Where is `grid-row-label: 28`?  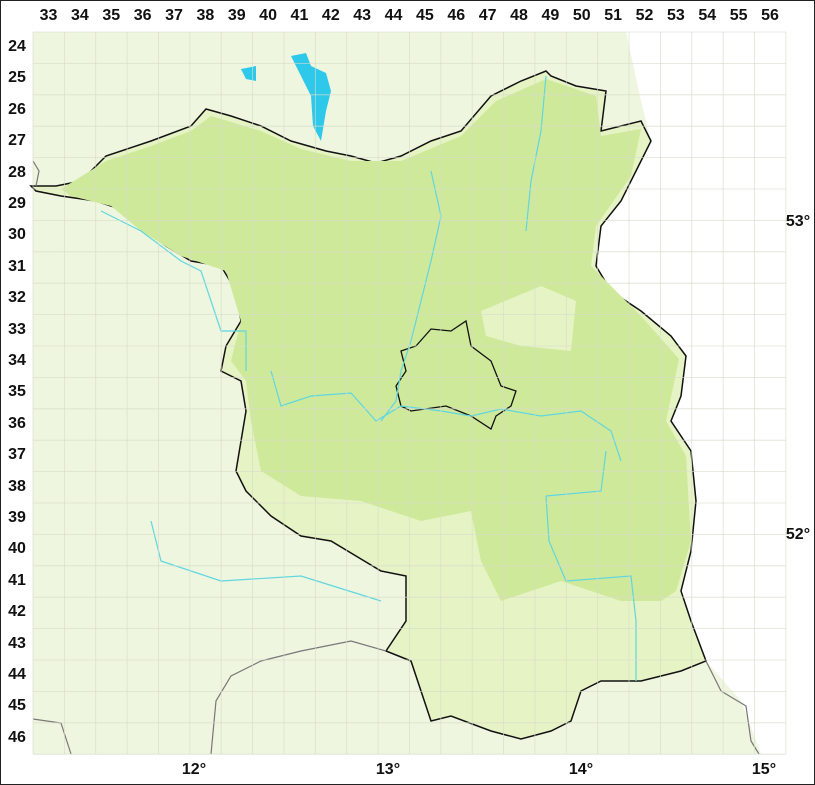 grid-row-label: 28 is located at coordinates (17, 172).